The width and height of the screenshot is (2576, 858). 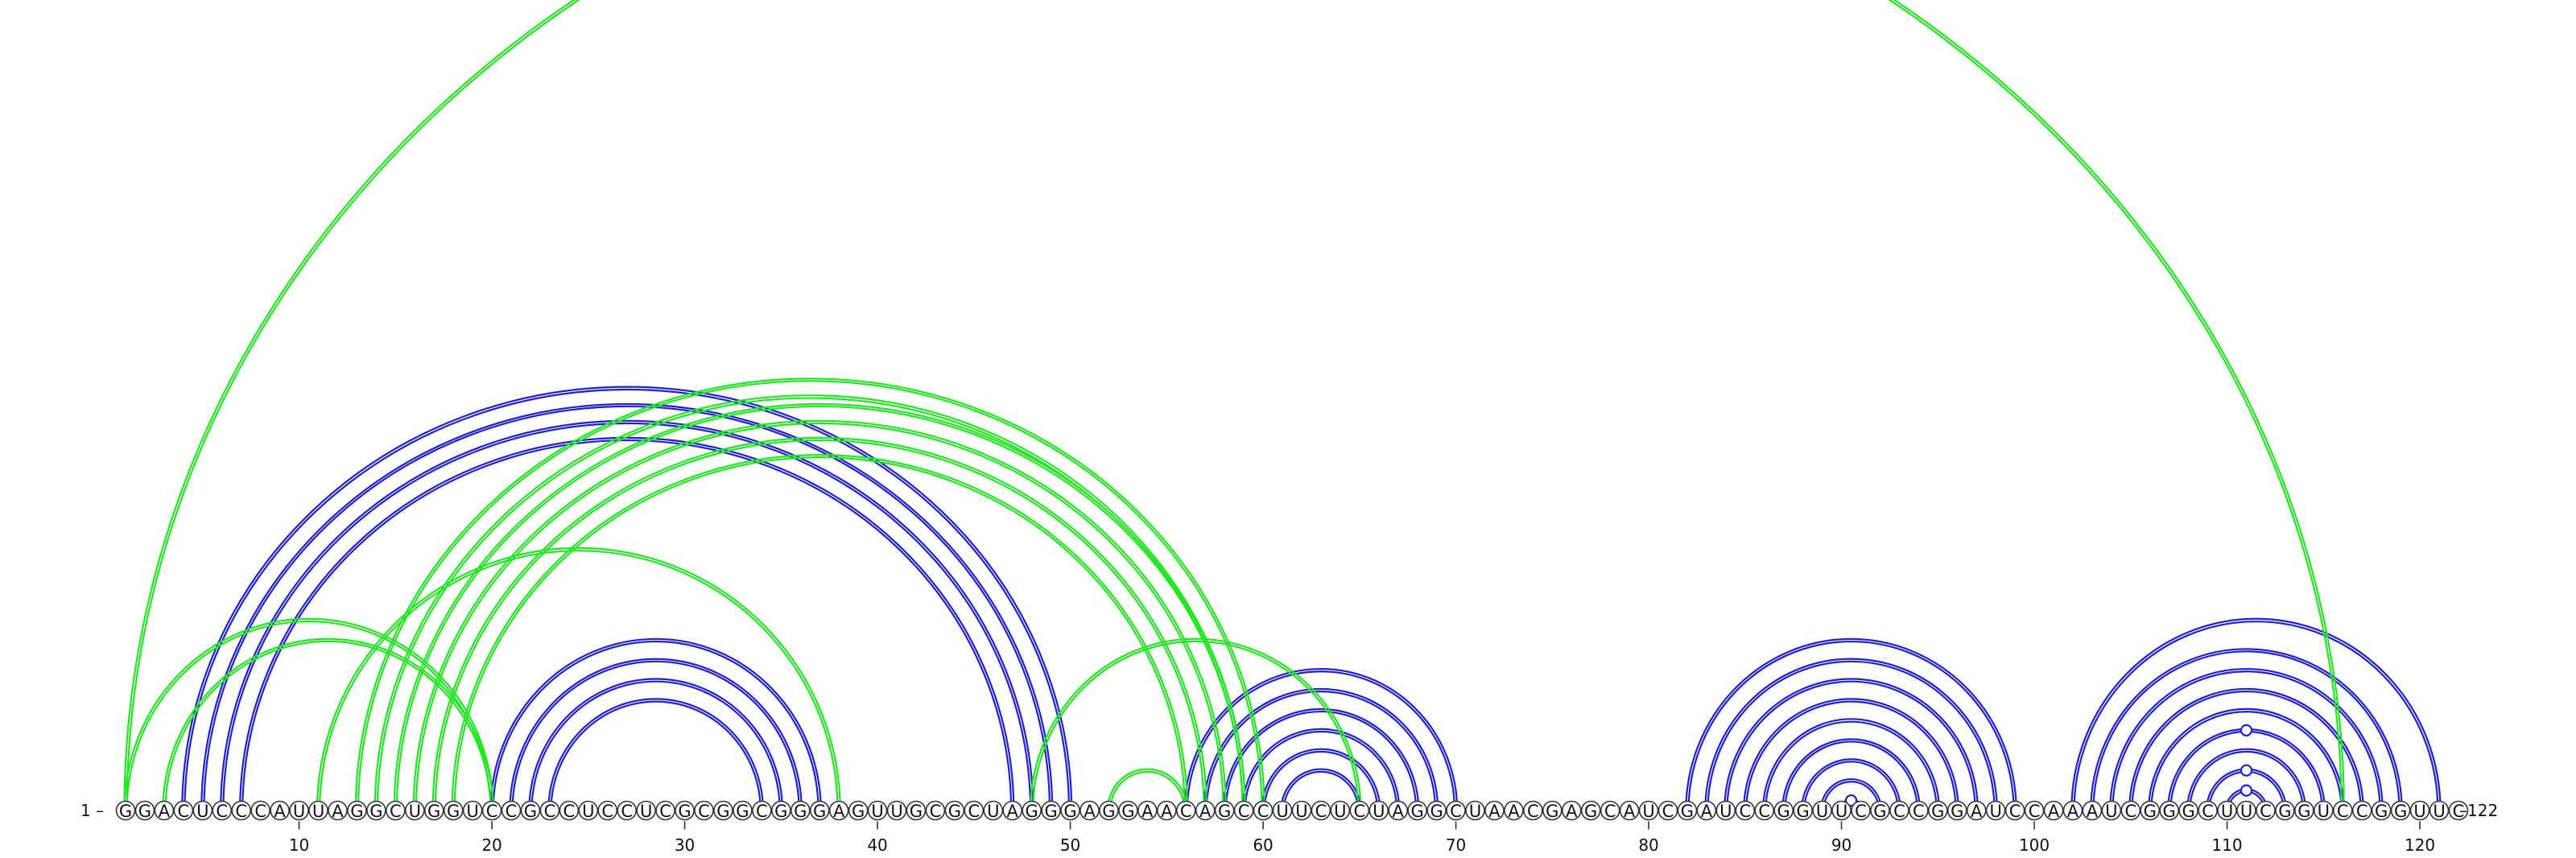 I want to click on nucleotide-35: G, so click(x=780, y=812).